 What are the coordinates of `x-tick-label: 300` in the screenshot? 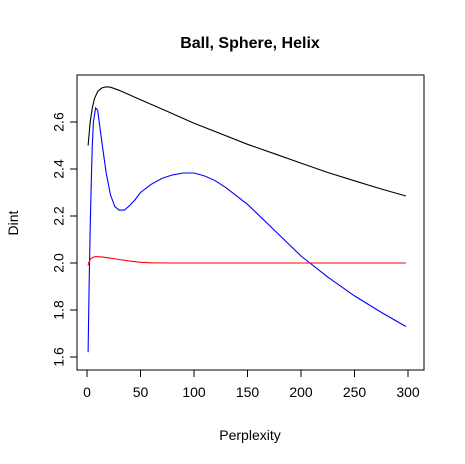 It's located at (408, 392).